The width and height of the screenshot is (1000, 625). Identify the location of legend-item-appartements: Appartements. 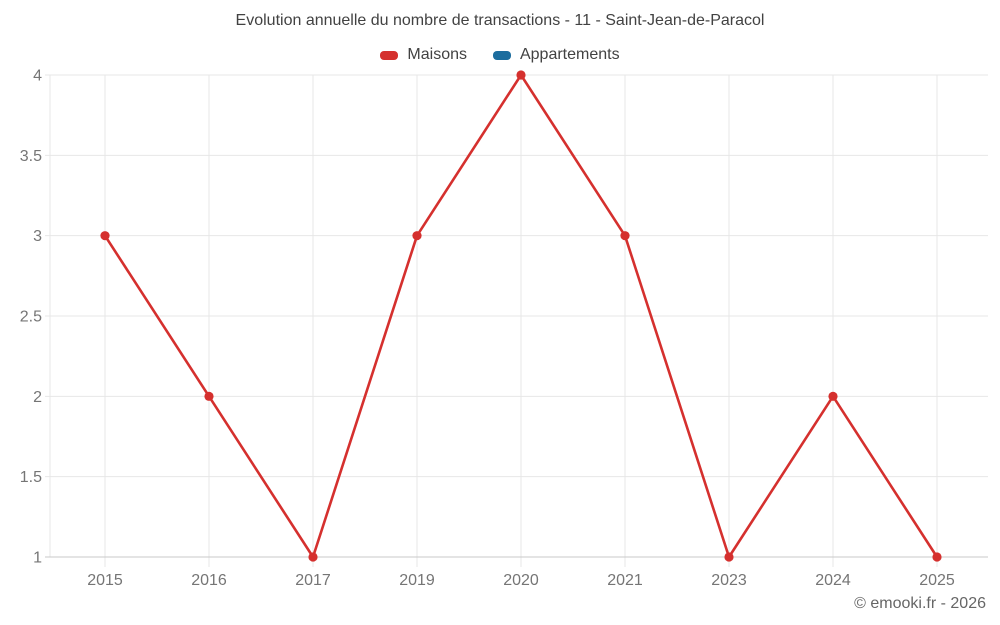
(556, 55).